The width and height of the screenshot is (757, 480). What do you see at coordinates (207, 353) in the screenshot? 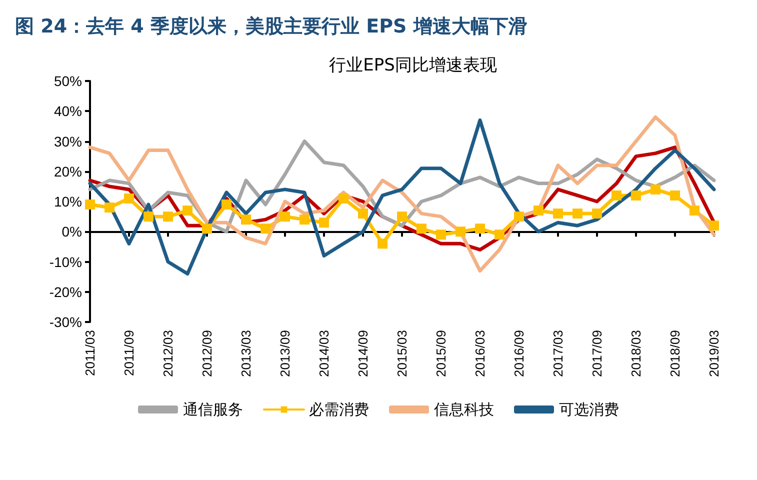
I see `x-tick-label: 2012/09` at bounding box center [207, 353].